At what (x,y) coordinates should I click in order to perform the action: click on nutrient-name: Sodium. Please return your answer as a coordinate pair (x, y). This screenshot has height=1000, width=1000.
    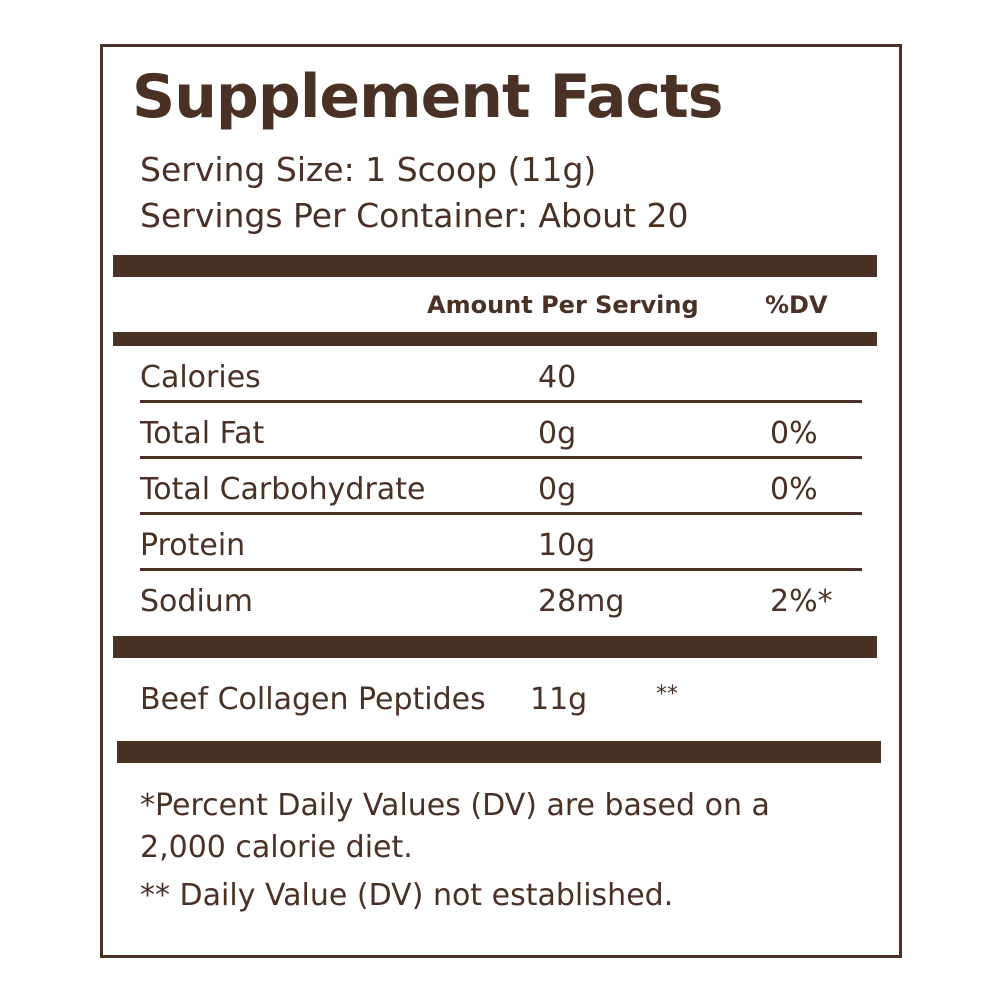
    Looking at the image, I should click on (197, 601).